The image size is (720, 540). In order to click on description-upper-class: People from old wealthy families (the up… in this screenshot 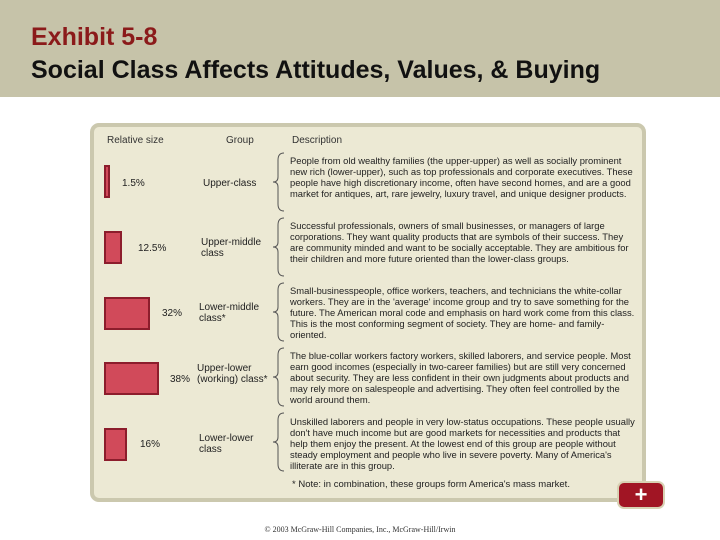, I will do `click(461, 177)`.